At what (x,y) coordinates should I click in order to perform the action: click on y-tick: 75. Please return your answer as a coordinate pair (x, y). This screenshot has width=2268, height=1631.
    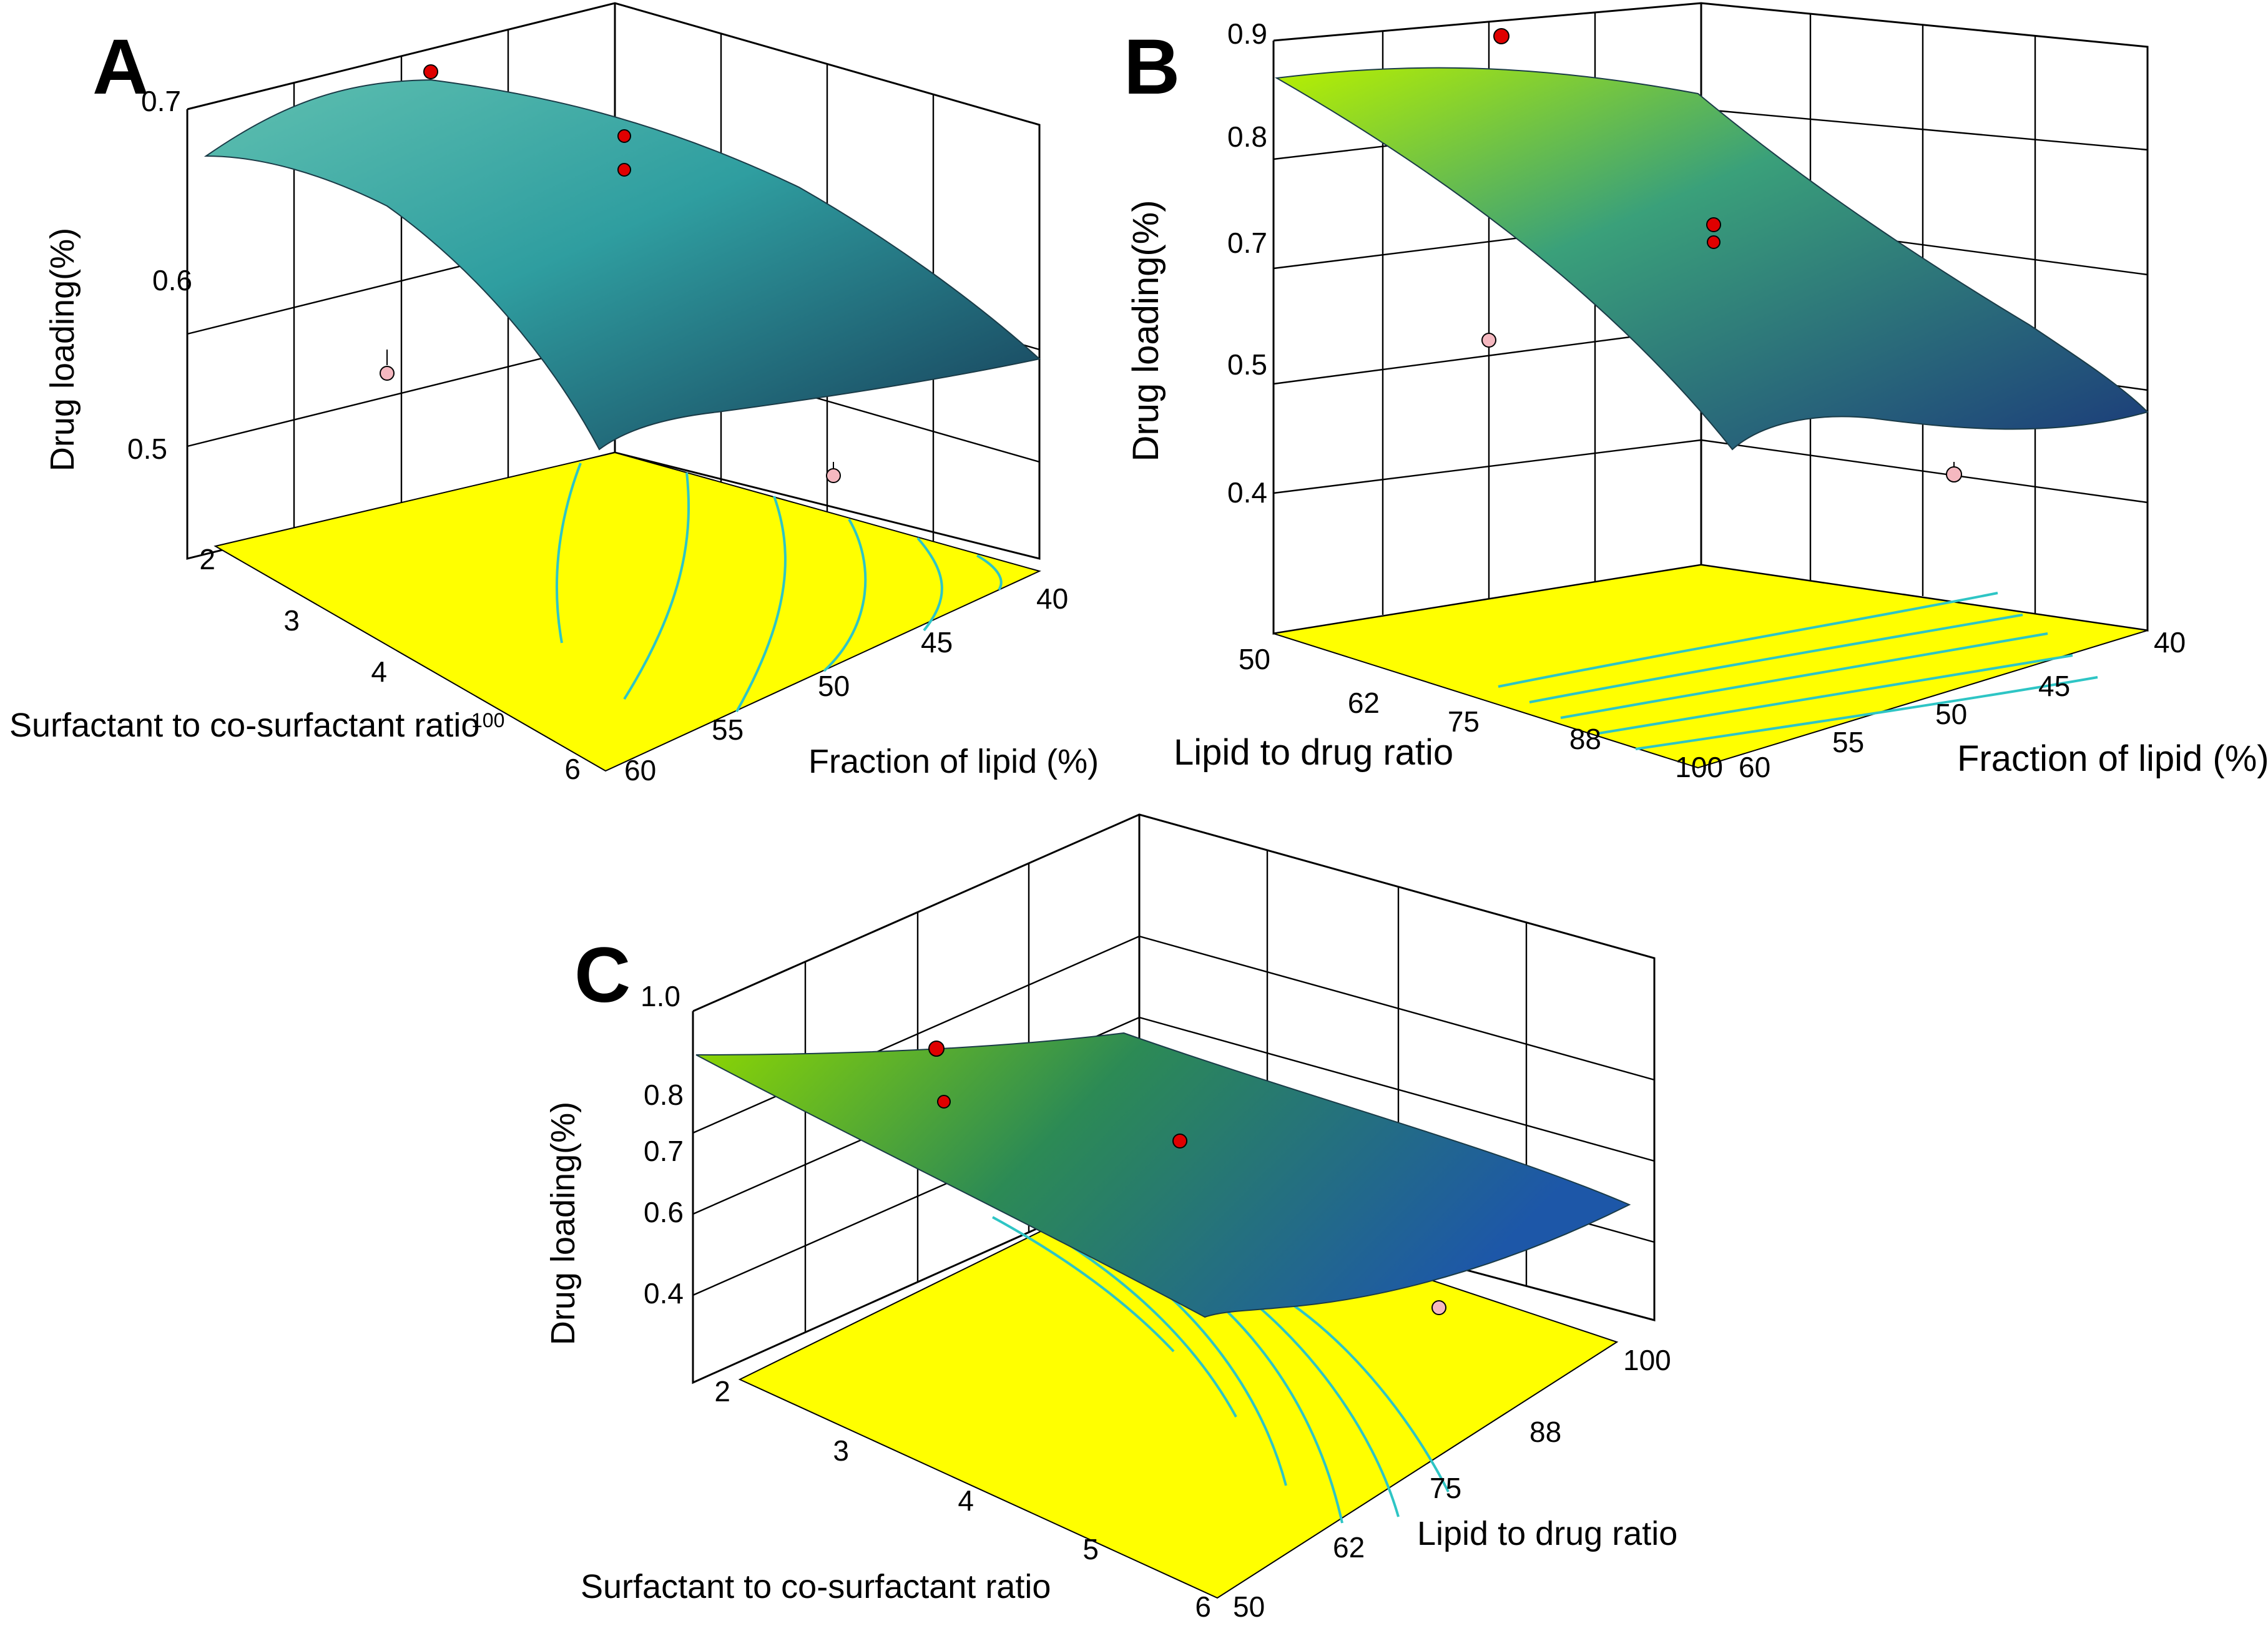
    Looking at the image, I should click on (1445, 1488).